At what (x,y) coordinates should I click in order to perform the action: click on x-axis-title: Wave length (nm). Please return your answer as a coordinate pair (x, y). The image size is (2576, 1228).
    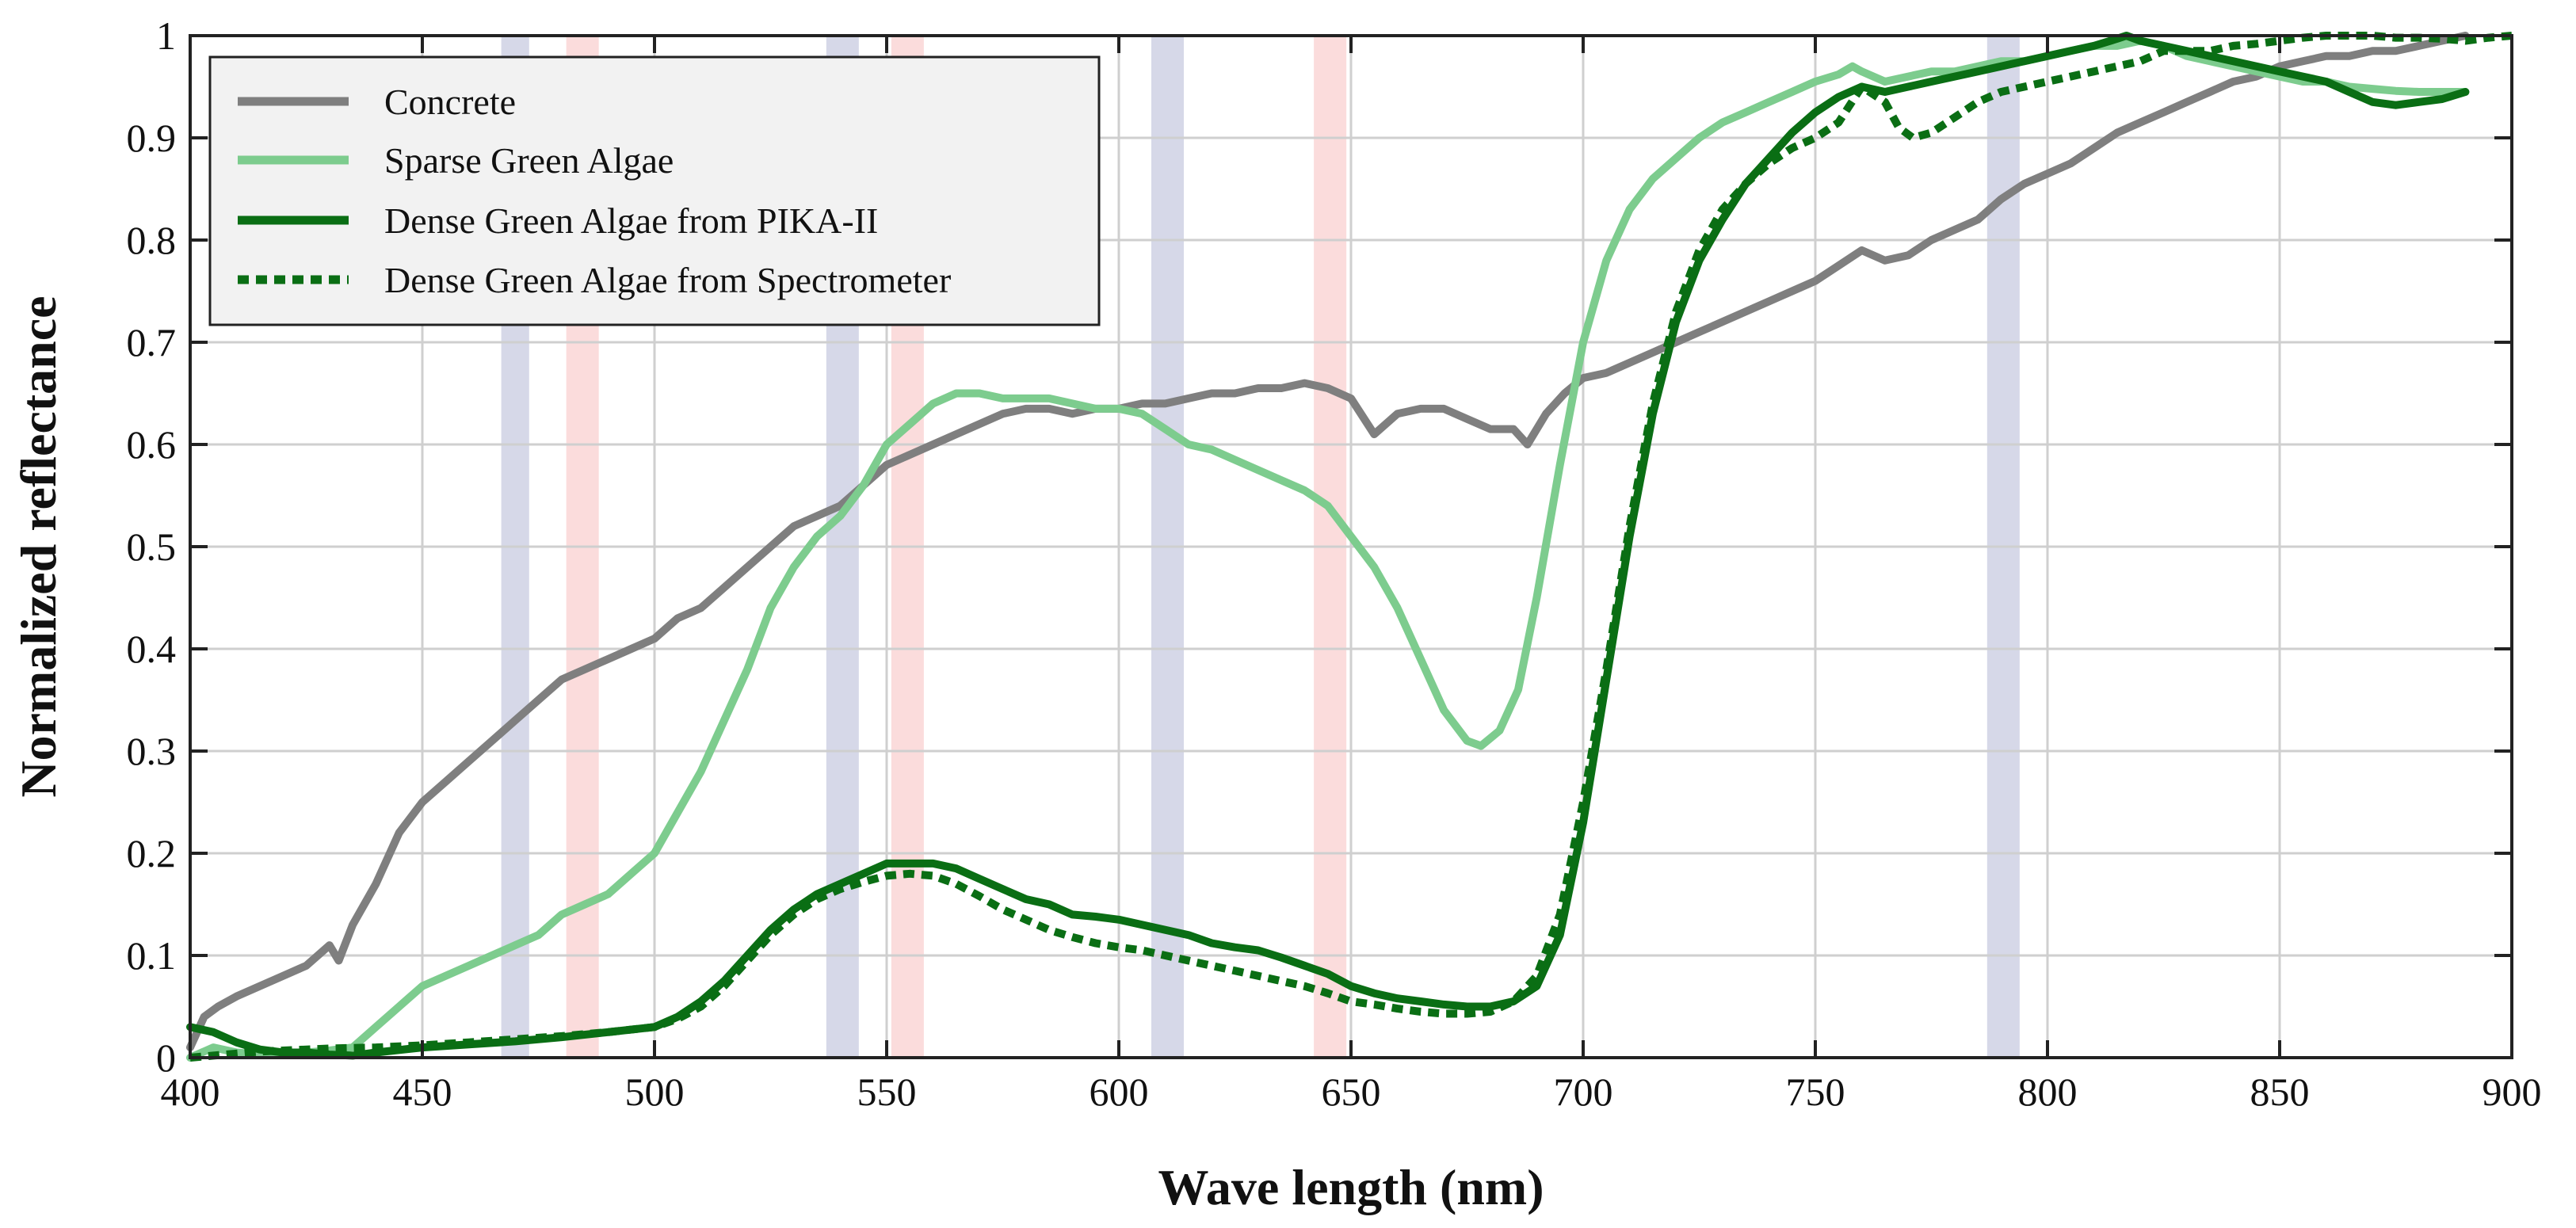
    Looking at the image, I should click on (1351, 1187).